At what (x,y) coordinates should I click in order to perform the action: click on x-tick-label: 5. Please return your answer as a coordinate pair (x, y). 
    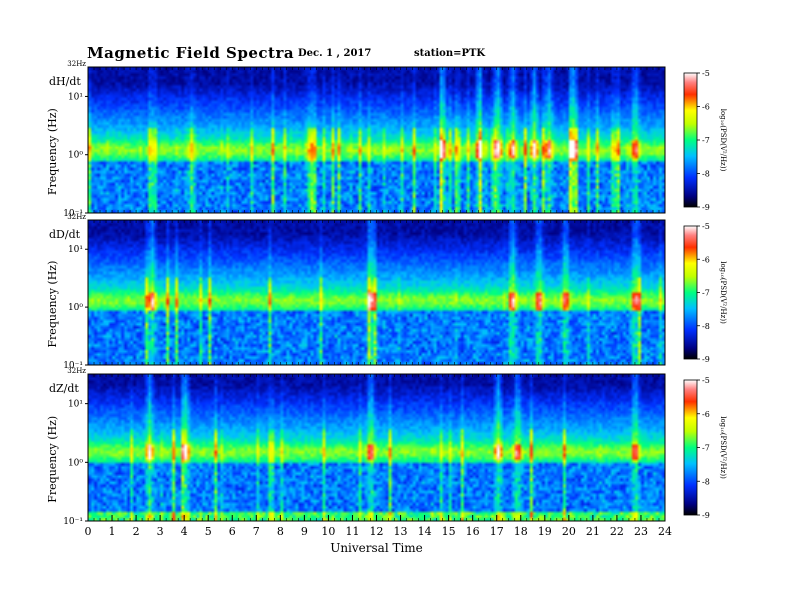
    Looking at the image, I should click on (208, 531).